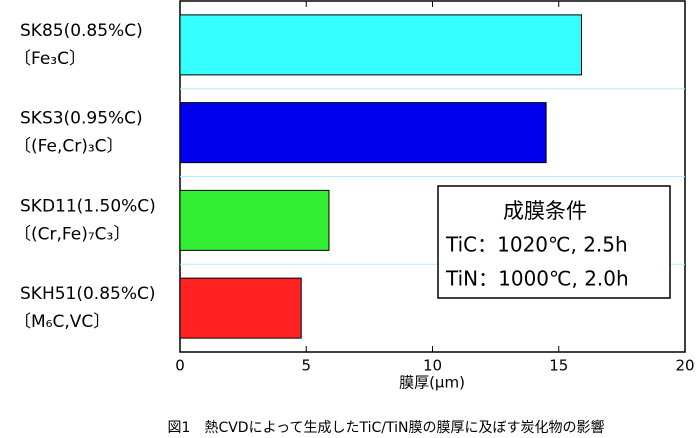 The height and width of the screenshot is (438, 700). What do you see at coordinates (306, 366) in the screenshot?
I see `x-tick-label: 5` at bounding box center [306, 366].